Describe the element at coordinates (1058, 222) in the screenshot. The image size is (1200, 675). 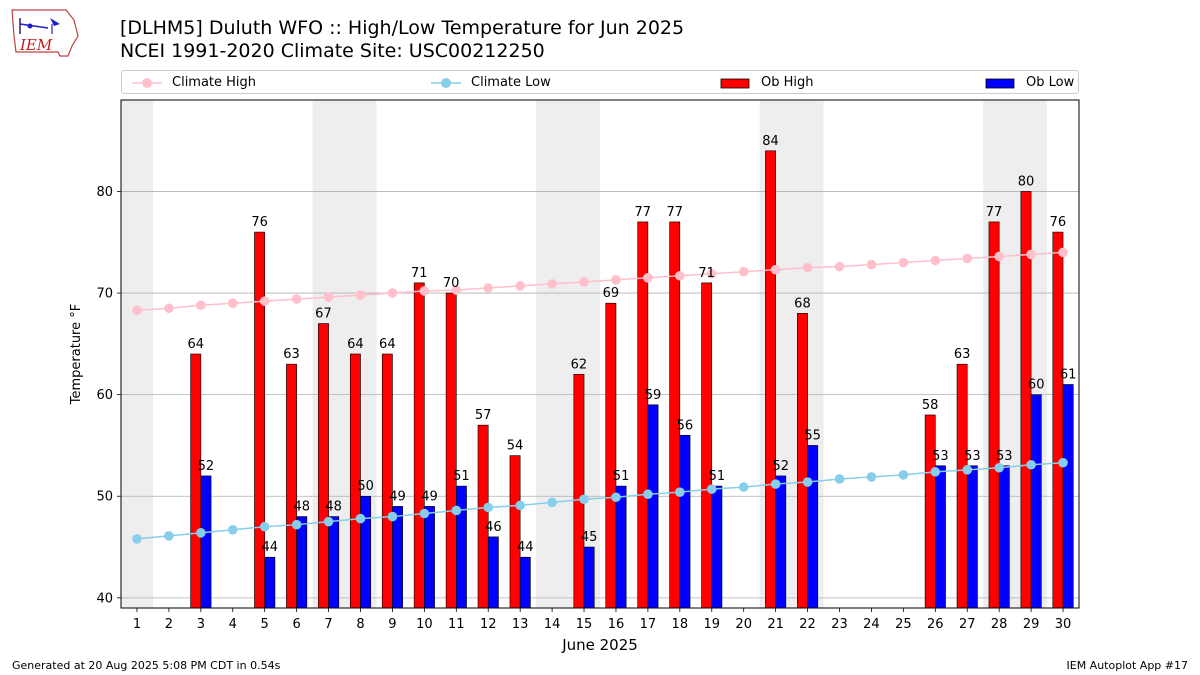
I see `ob-high-label: 76` at that location.